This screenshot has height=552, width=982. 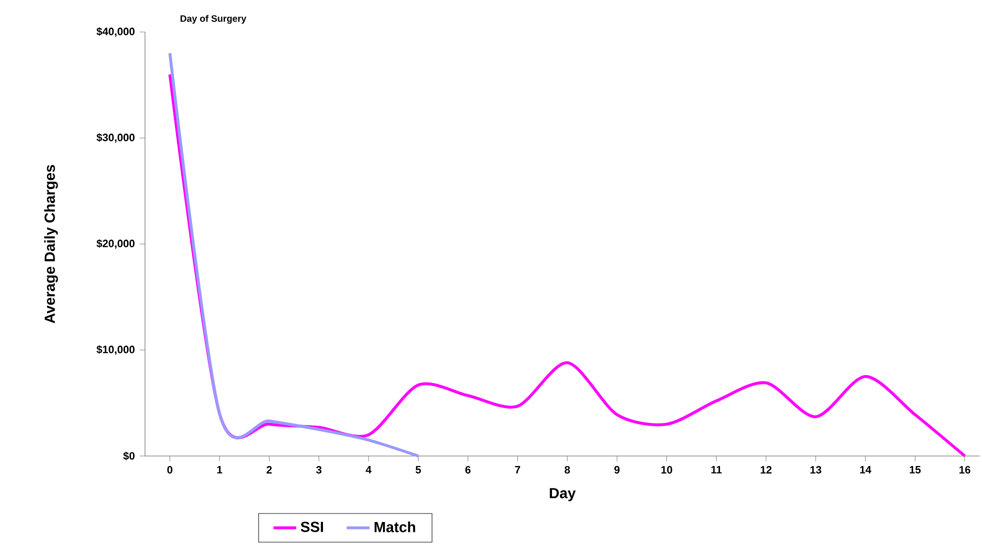 What do you see at coordinates (617, 470) in the screenshot?
I see `x-tick-label: 9` at bounding box center [617, 470].